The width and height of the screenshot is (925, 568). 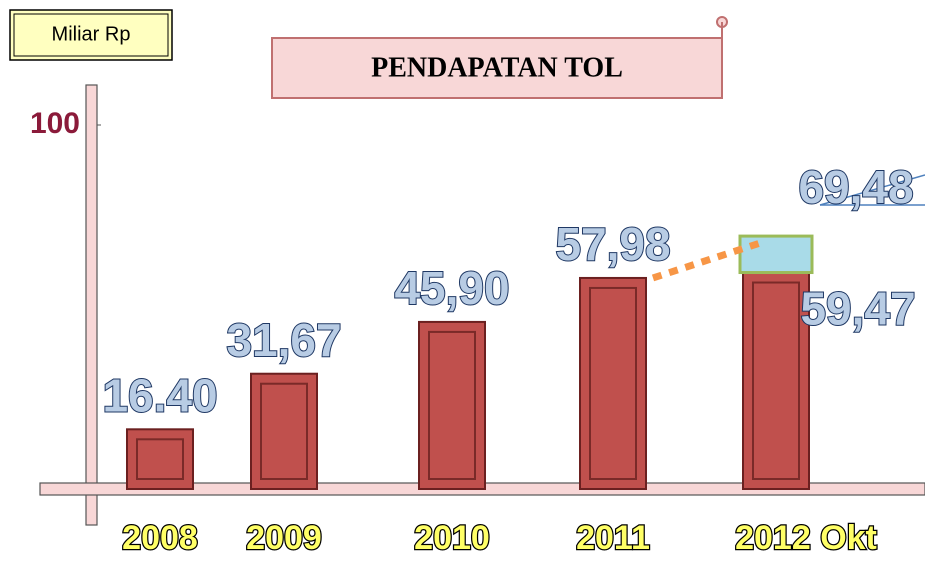 What do you see at coordinates (160, 538) in the screenshot?
I see `x-tick-label: 2008` at bounding box center [160, 538].